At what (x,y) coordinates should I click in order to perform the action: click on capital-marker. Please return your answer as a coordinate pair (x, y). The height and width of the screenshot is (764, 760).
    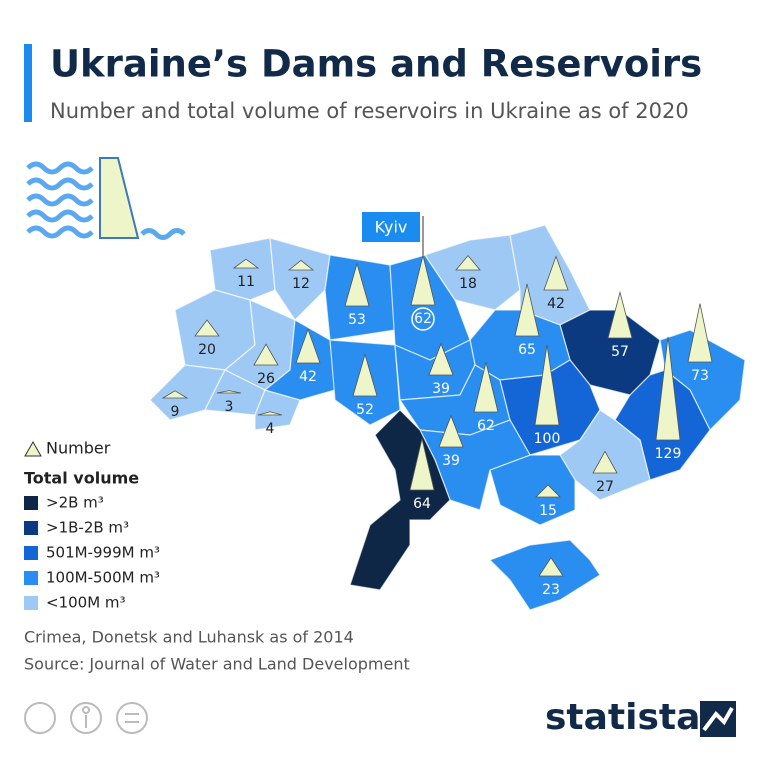
    Looking at the image, I should click on (423, 319).